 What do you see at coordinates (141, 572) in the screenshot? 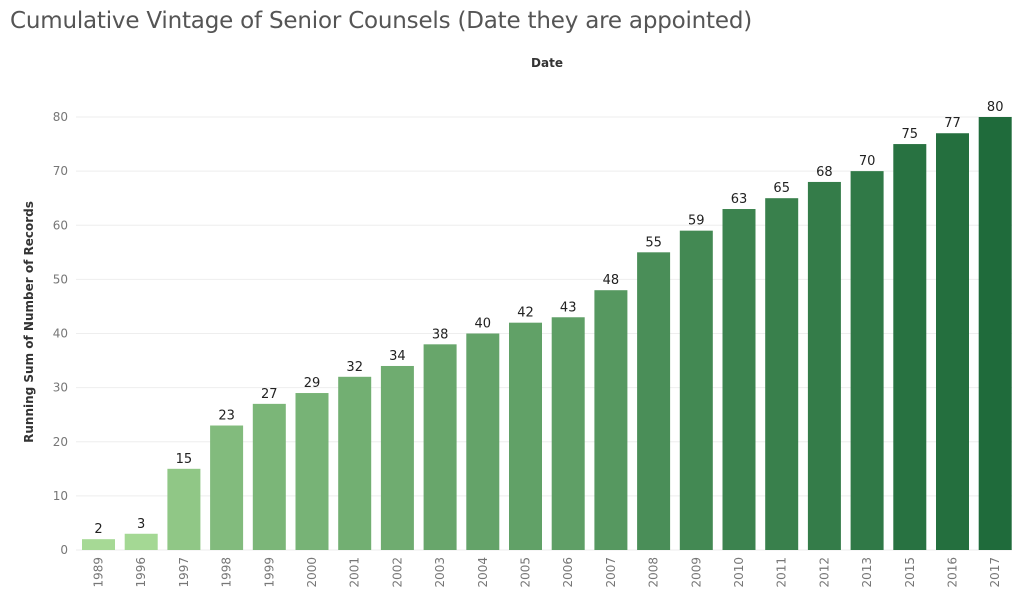
I see `x-tick-label-1996: 1996` at bounding box center [141, 572].